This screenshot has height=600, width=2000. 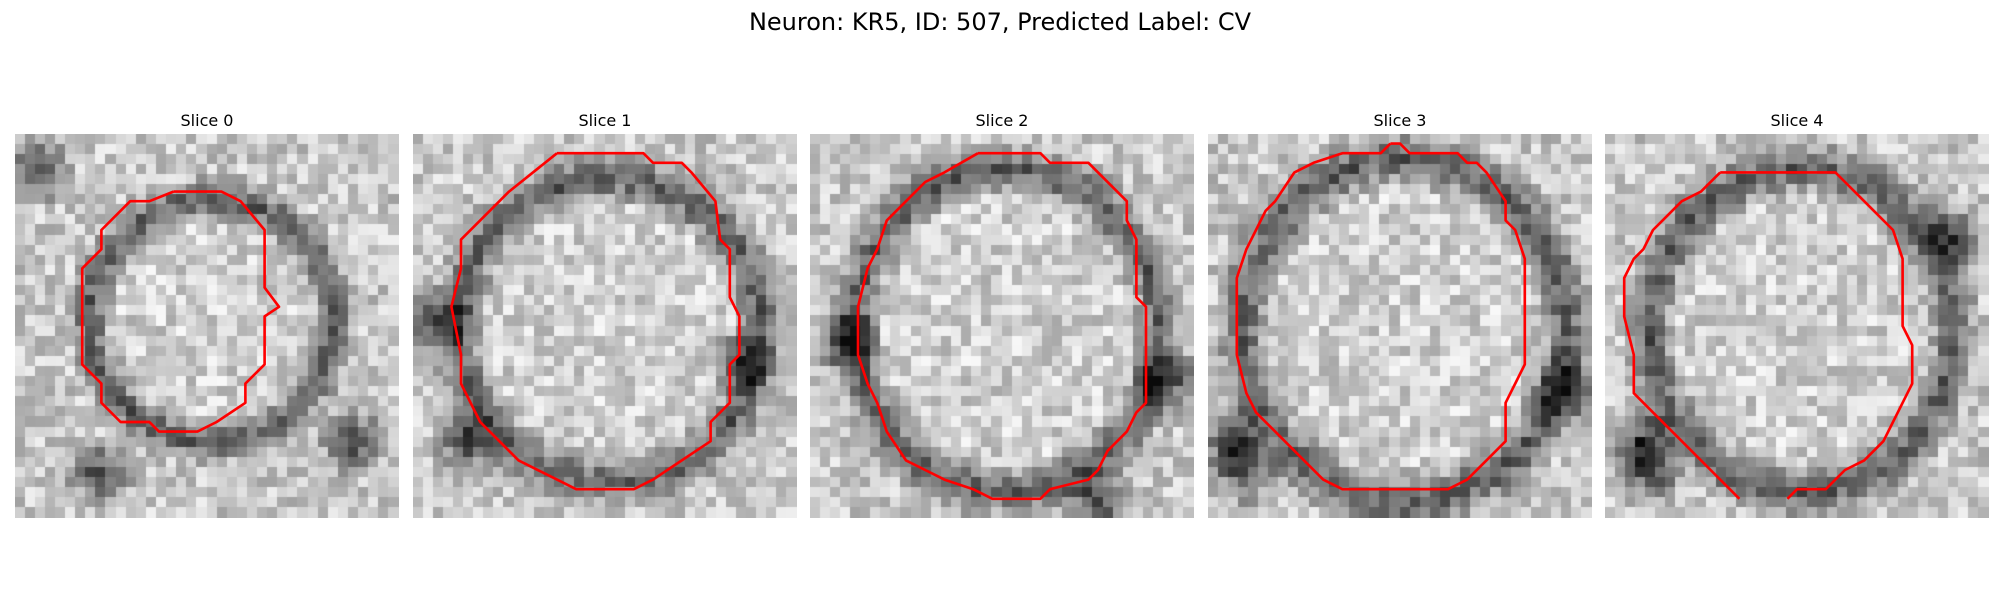 I want to click on slice-title: Slice 3, so click(x=1400, y=120).